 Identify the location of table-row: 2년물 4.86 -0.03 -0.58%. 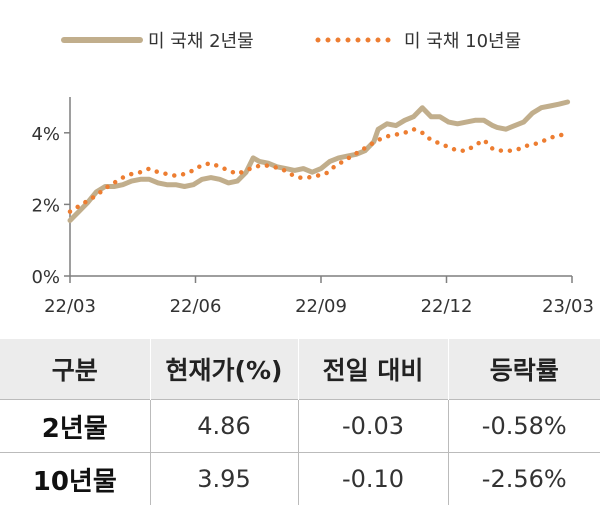
(300, 426).